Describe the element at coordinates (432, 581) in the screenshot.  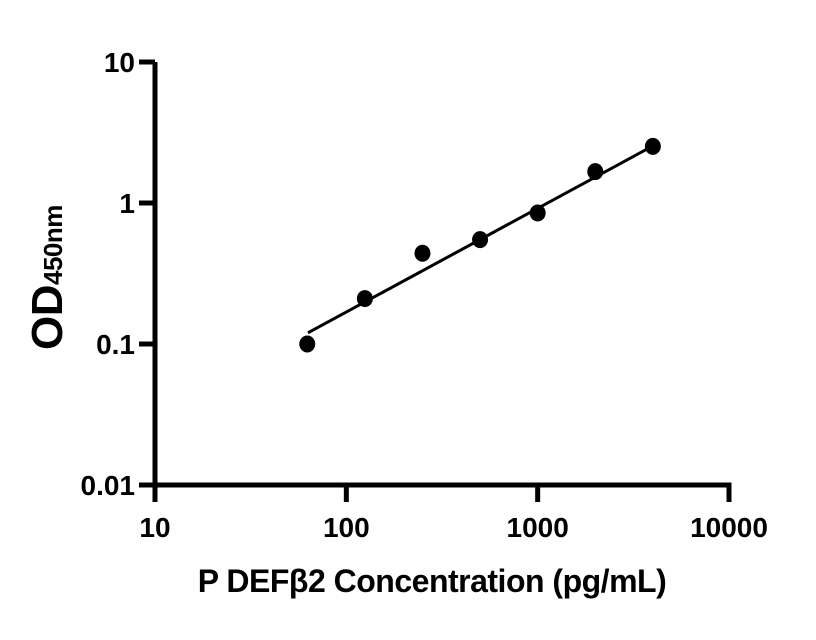
I see `x-axis-title: P DEFβ2 Concentration (pg/mL)` at that location.